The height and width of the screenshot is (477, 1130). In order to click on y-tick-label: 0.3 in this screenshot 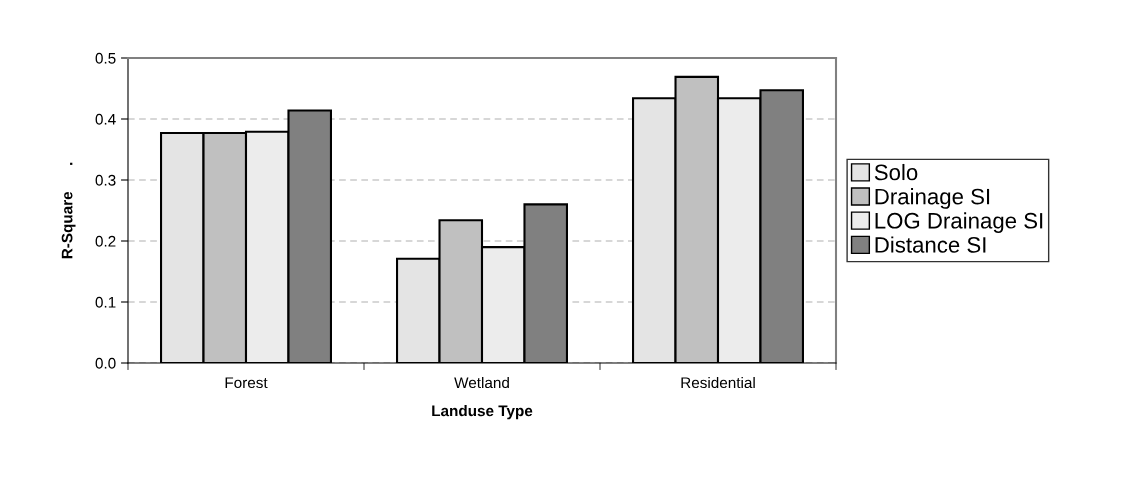, I will do `click(105, 180)`.